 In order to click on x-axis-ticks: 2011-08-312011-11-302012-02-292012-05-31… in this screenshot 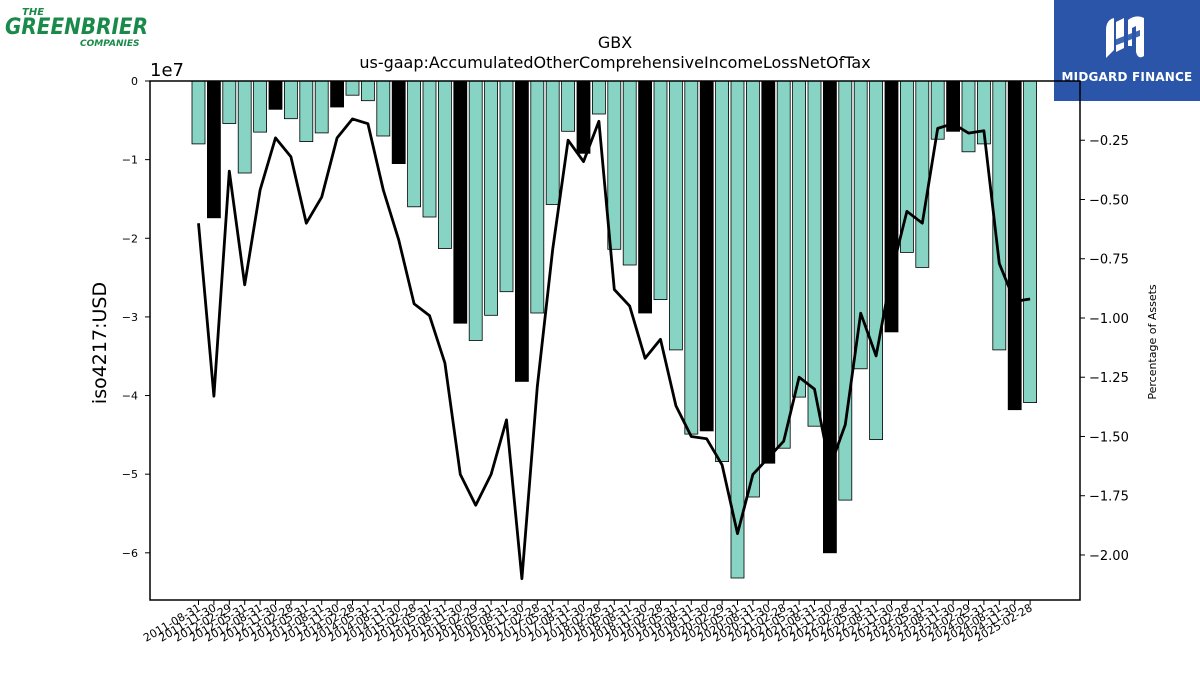, I will do `click(588, 622)`.